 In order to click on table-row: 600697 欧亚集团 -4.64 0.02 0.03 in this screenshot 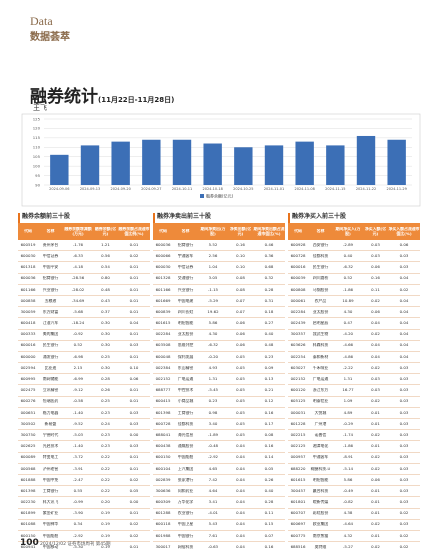, I will do `click(354, 525)`.